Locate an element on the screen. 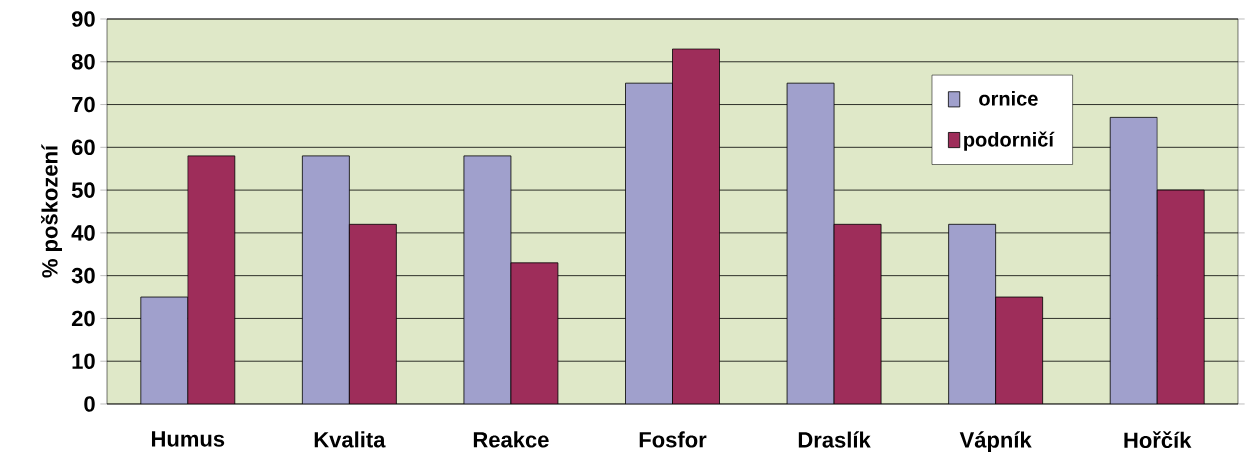 The width and height of the screenshot is (1256, 463). x-tick-label: Humus is located at coordinates (188, 439).